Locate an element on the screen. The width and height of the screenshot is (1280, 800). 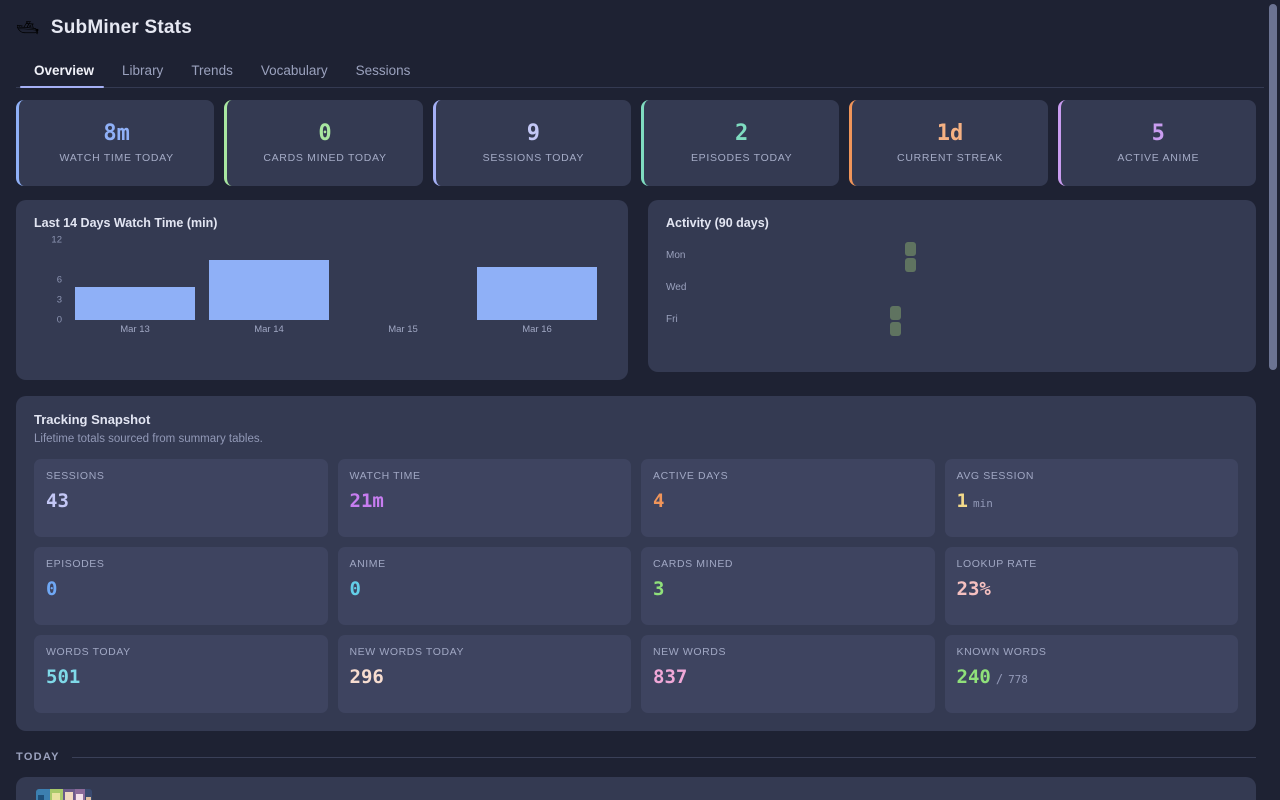
snapshot-tile-episodes: EPISODES 0 is located at coordinates (181, 586).